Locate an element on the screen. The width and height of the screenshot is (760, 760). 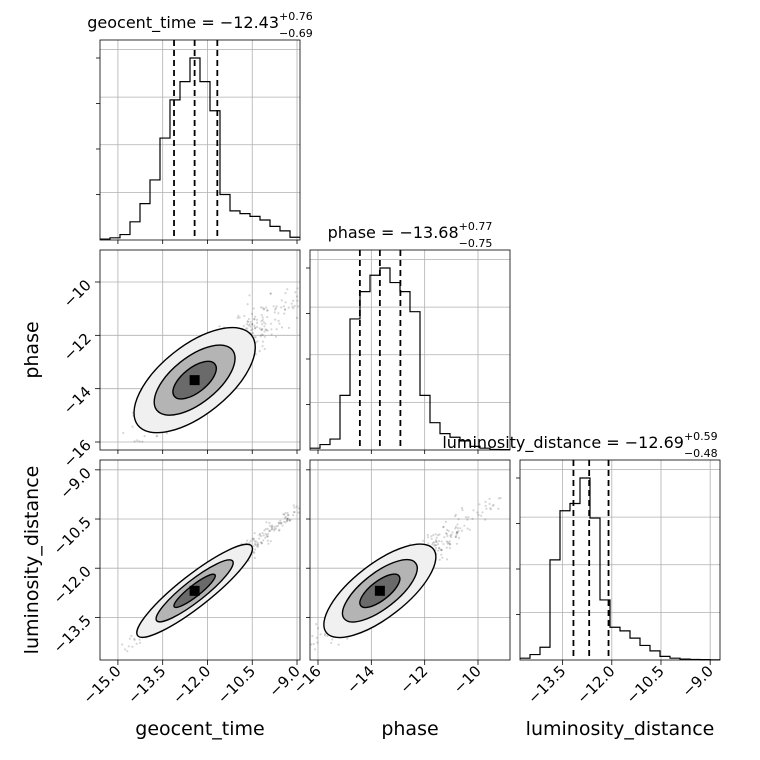
histogram-luminosity_distance is located at coordinates (620, 569).